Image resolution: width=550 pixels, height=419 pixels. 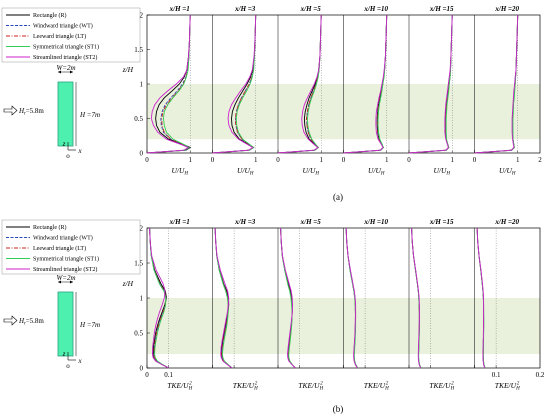 I want to click on x-tick-label-7: 1, so click(x=387, y=160).